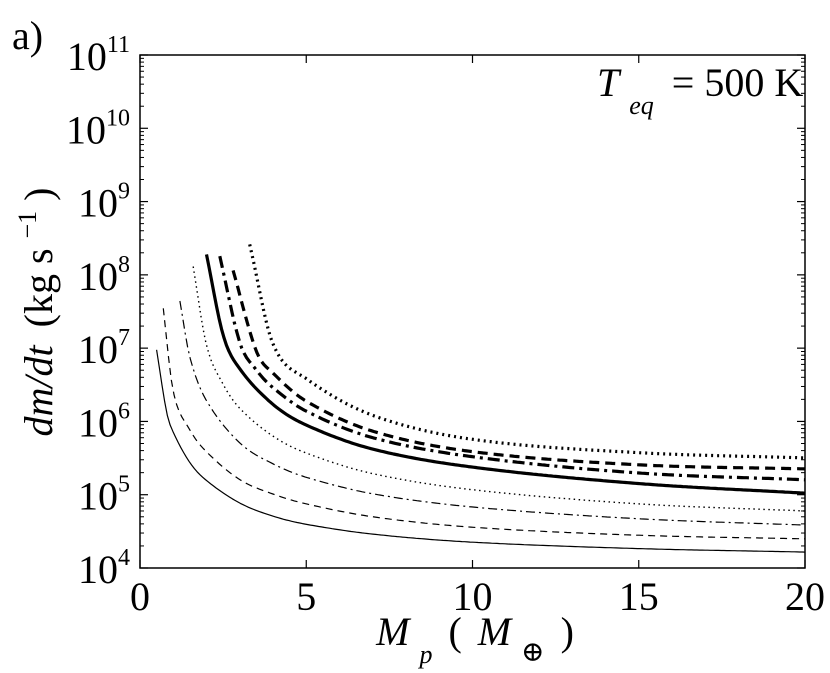 The width and height of the screenshot is (830, 673). Describe the element at coordinates (473, 596) in the screenshot. I see `x-tick-label: 10` at that location.